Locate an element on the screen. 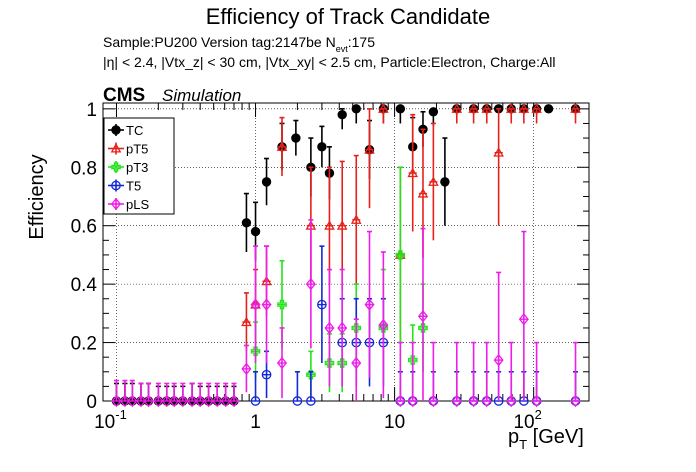 This screenshot has width=696, height=472. y-tick-label: 0.4 is located at coordinates (84, 285).